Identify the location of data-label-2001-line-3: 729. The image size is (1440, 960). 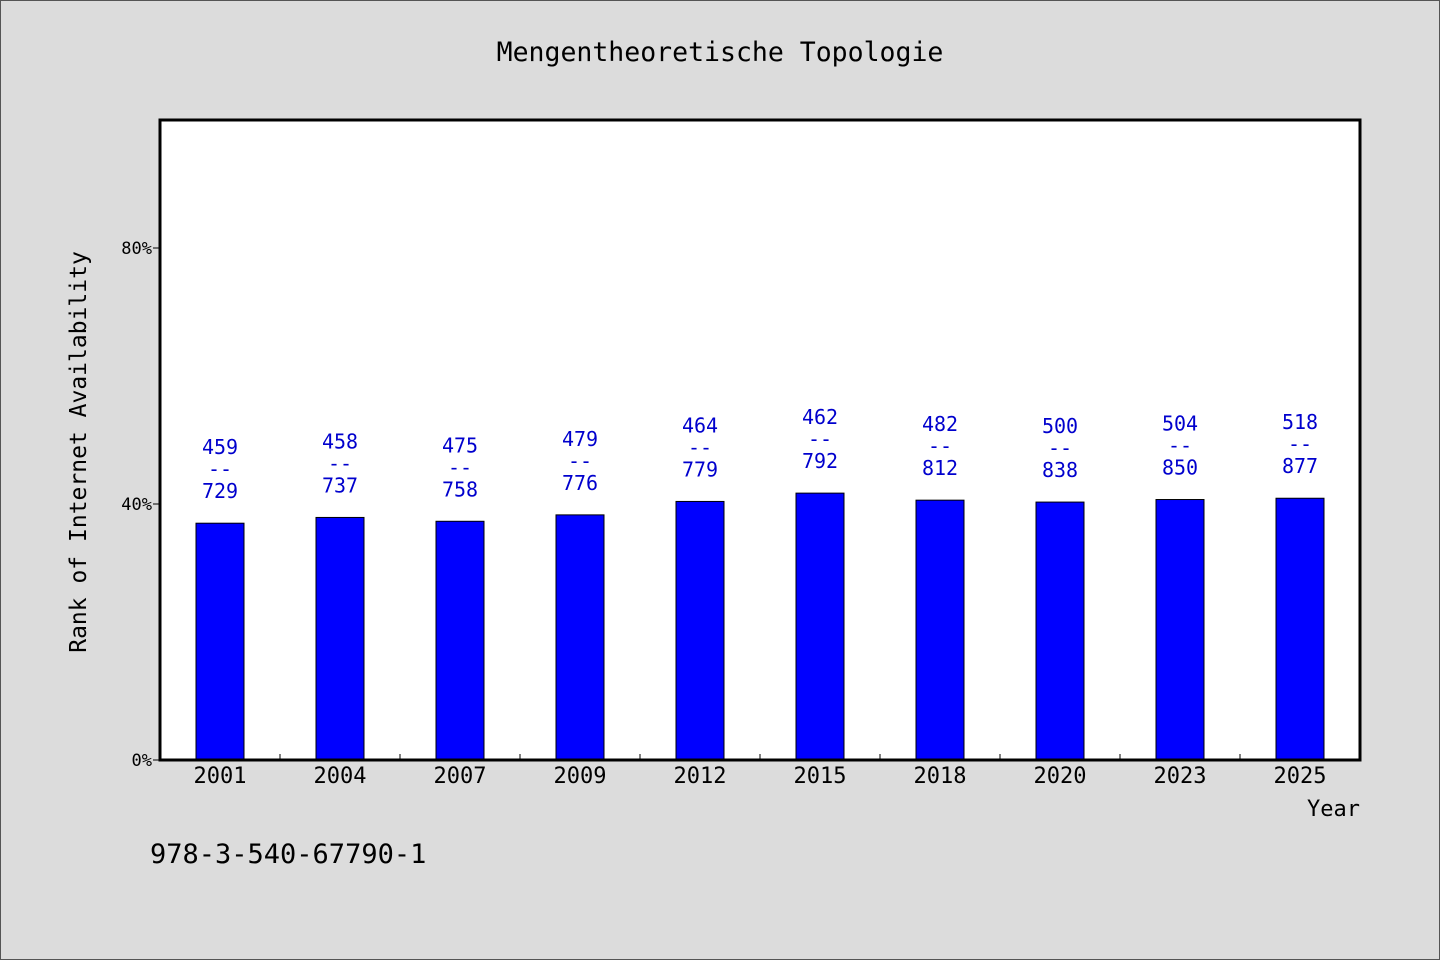
(220, 491).